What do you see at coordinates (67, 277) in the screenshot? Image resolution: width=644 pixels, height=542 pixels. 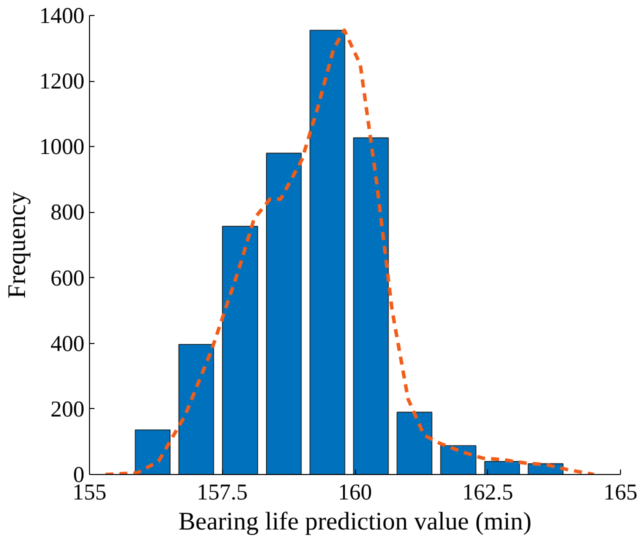 I see `y-tick-label: 600` at bounding box center [67, 277].